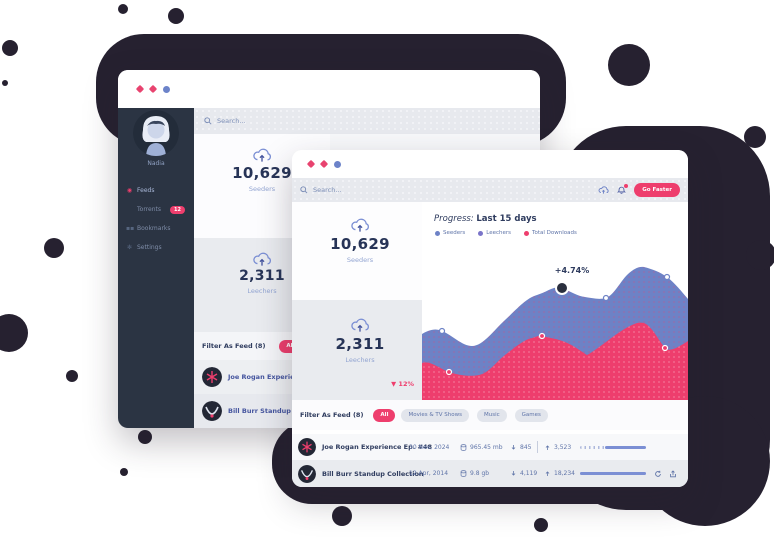 The width and height of the screenshot is (774, 539). I want to click on filter-pill-all: All, so click(384, 415).